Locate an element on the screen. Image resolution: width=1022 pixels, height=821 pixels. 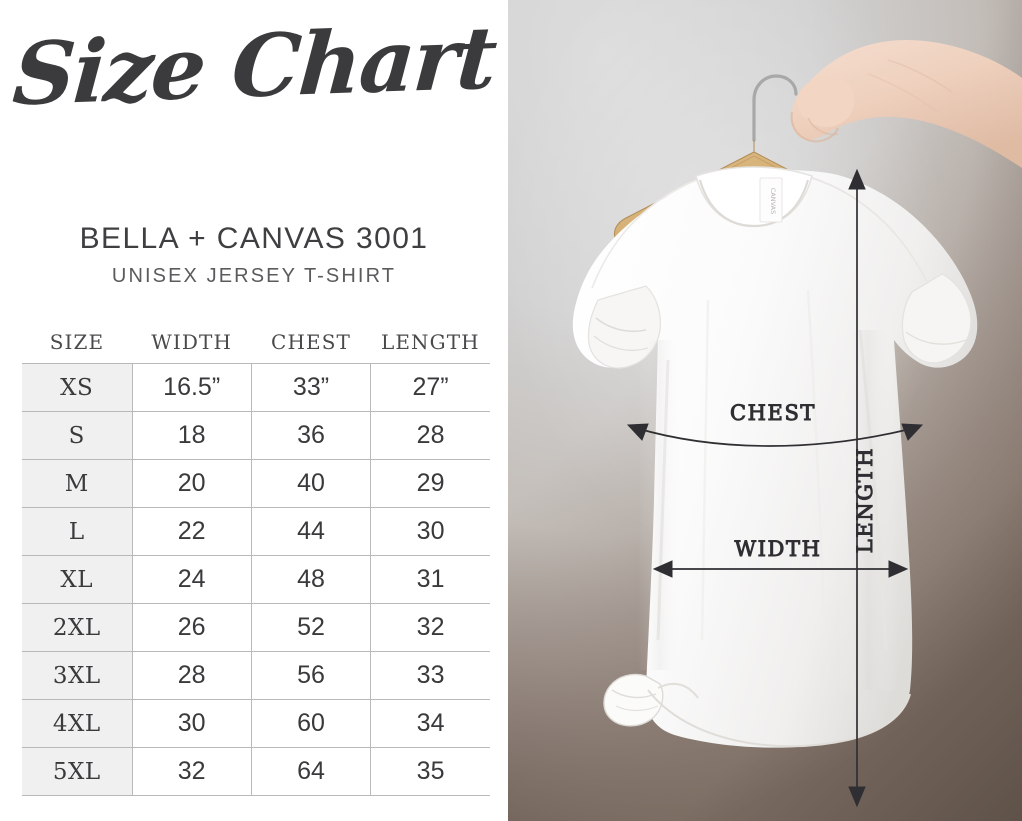
column-header-length: LENGTH is located at coordinates (430, 342).